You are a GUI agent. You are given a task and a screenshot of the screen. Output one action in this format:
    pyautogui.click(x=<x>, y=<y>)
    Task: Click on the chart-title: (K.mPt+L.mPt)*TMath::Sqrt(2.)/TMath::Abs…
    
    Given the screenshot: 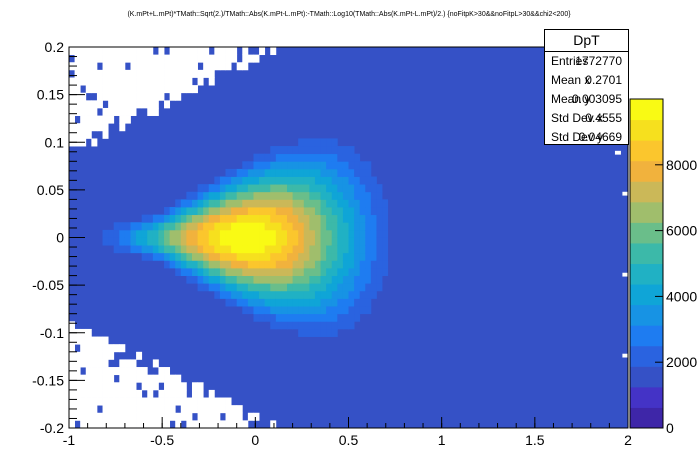 What is the action you would take?
    pyautogui.click(x=349, y=14)
    